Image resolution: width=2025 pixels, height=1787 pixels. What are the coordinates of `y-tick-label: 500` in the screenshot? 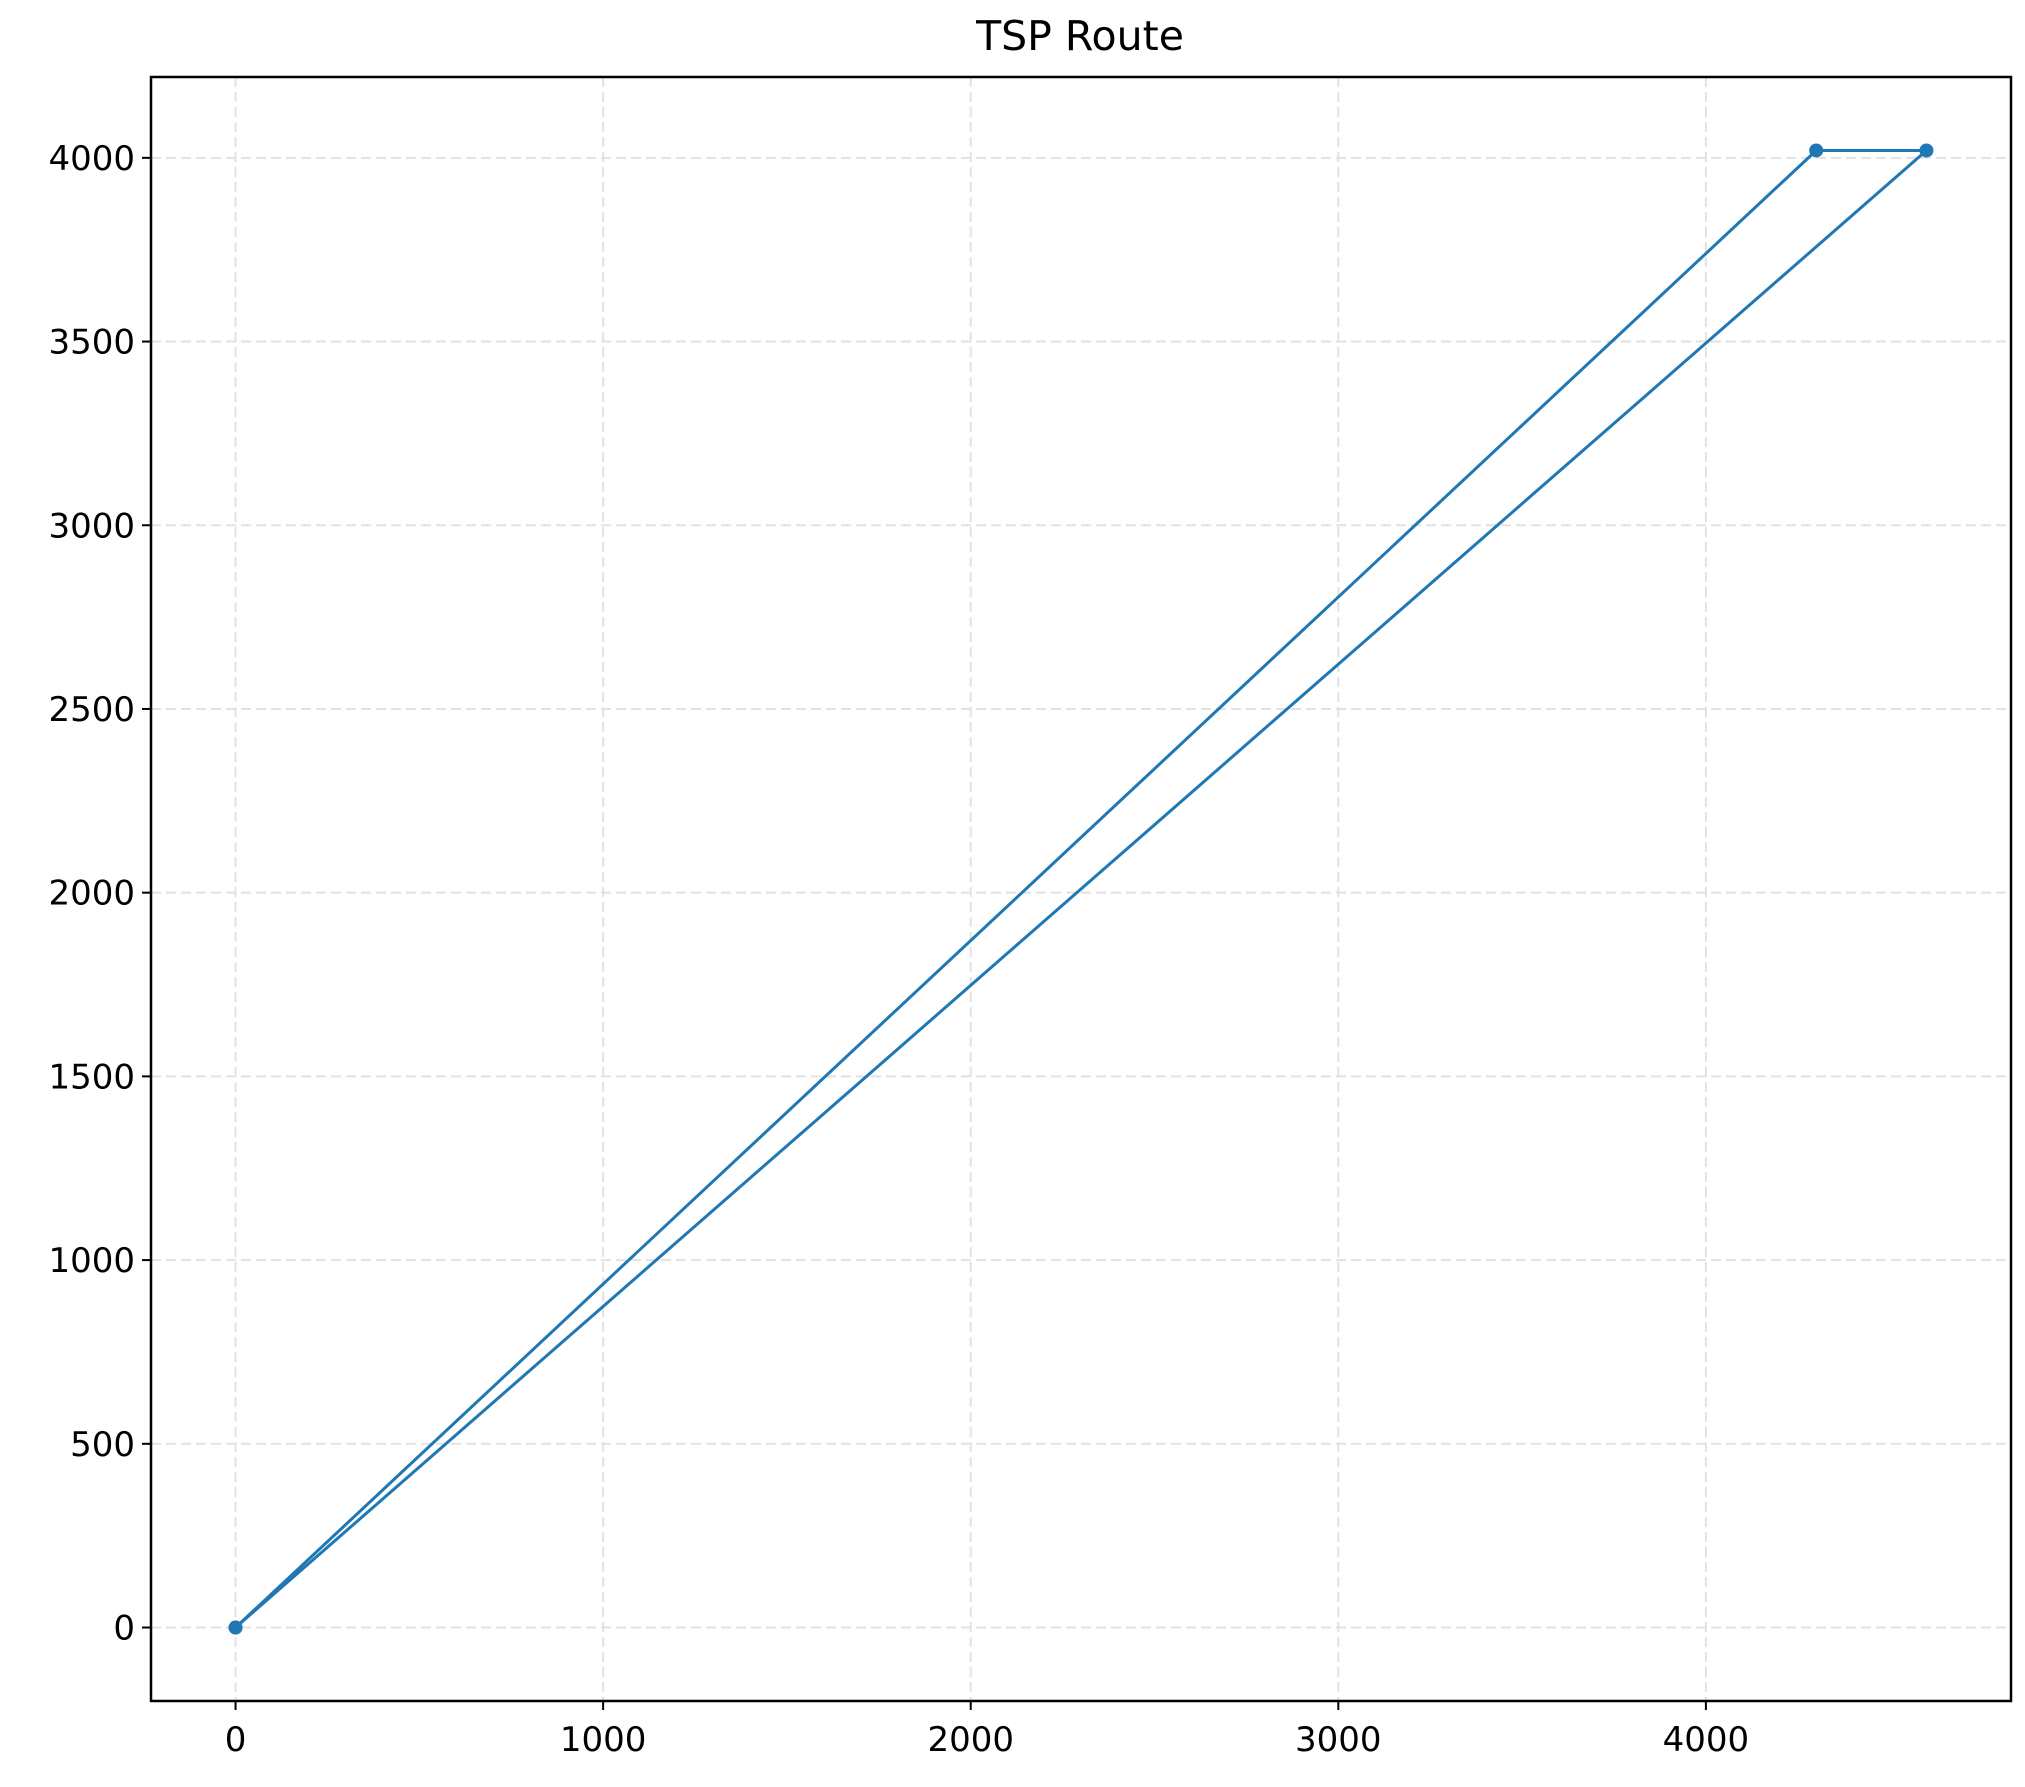 It's located at (102, 1445).